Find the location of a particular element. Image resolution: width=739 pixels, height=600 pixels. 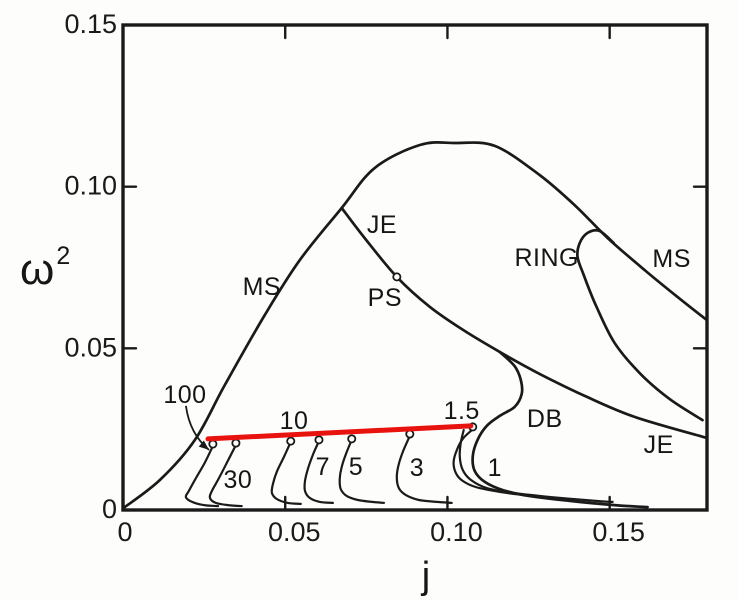

y-tick-label-0.10: 0.10 is located at coordinates (90, 186).